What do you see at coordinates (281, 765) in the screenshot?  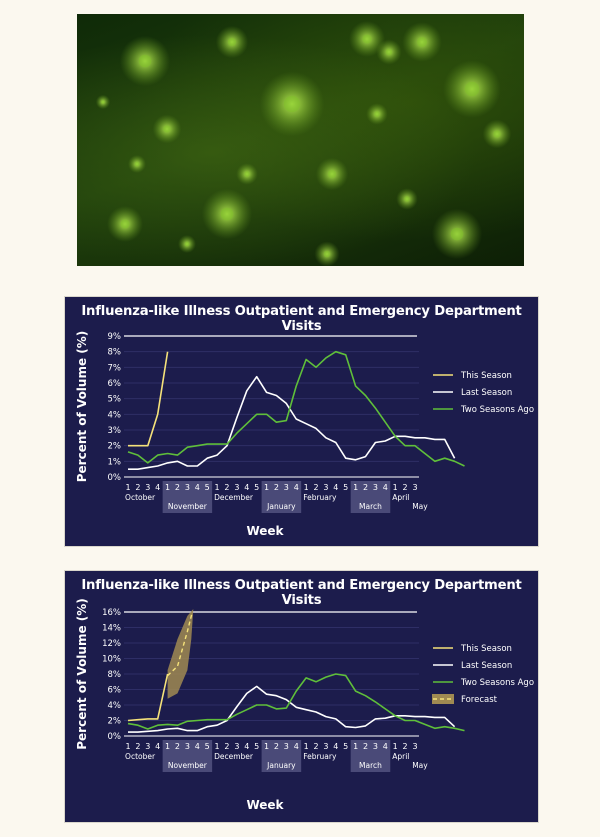 I see `month-label: January` at bounding box center [281, 765].